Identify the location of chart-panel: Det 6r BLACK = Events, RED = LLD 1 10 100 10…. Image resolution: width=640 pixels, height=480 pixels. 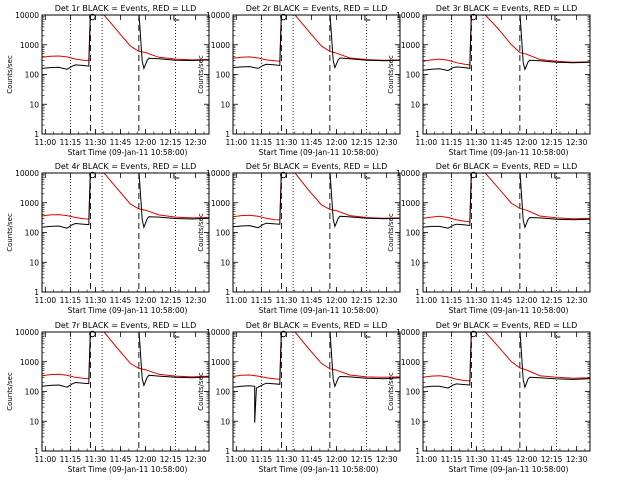
(489, 238).